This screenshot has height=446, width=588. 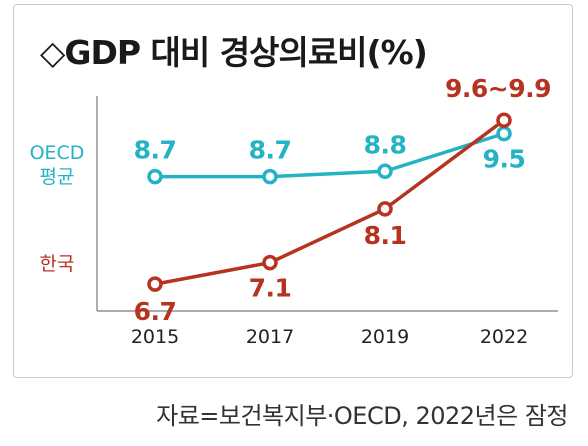 I want to click on data-label: 9.6~9.9, so click(x=498, y=88).